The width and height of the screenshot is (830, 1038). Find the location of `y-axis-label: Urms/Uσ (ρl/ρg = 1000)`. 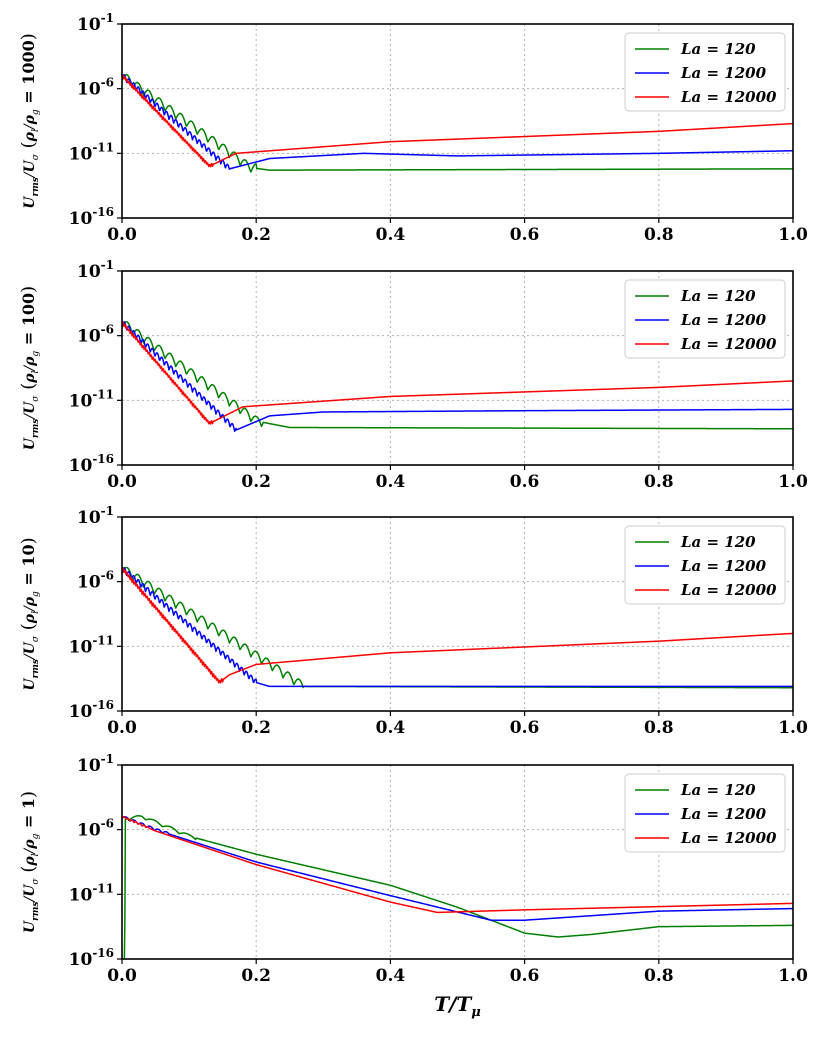

y-axis-label: Urms/Uσ (ρl/ρg = 1000) is located at coordinates (29, 121).